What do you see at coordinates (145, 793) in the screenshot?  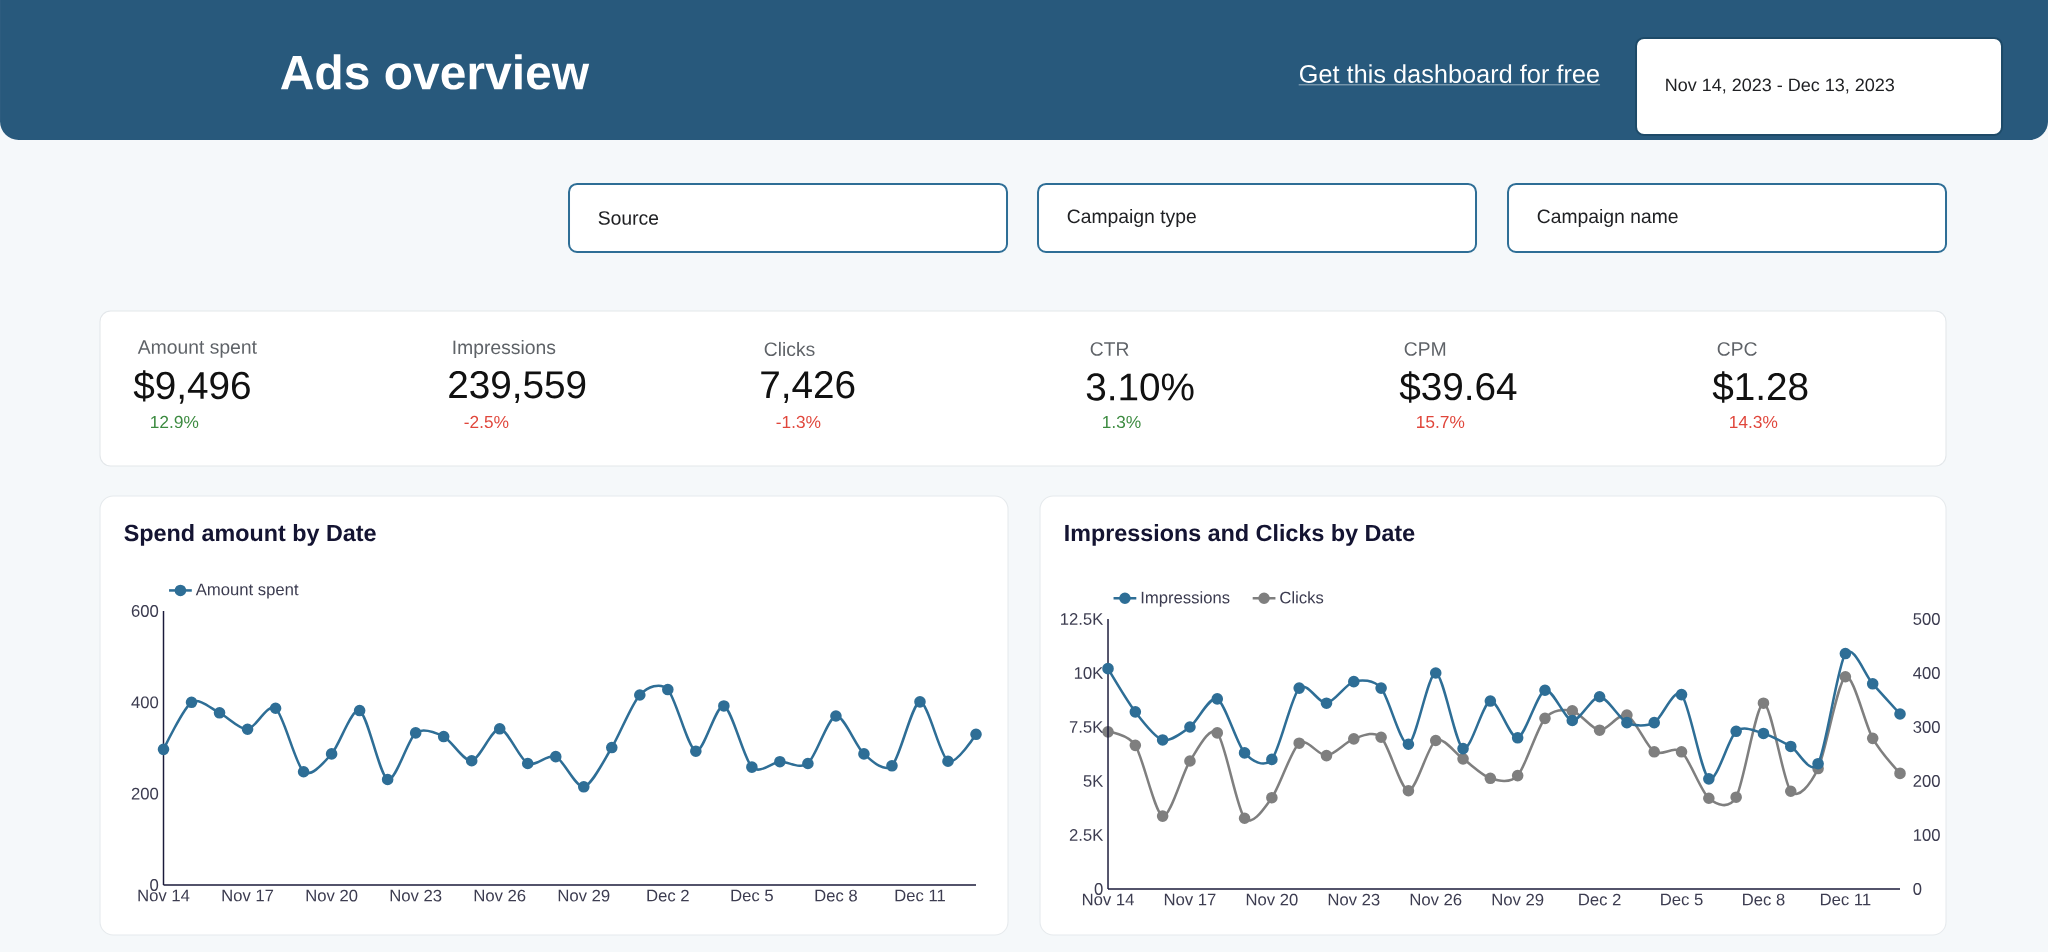 I see `y-tick-label: 200` at bounding box center [145, 793].